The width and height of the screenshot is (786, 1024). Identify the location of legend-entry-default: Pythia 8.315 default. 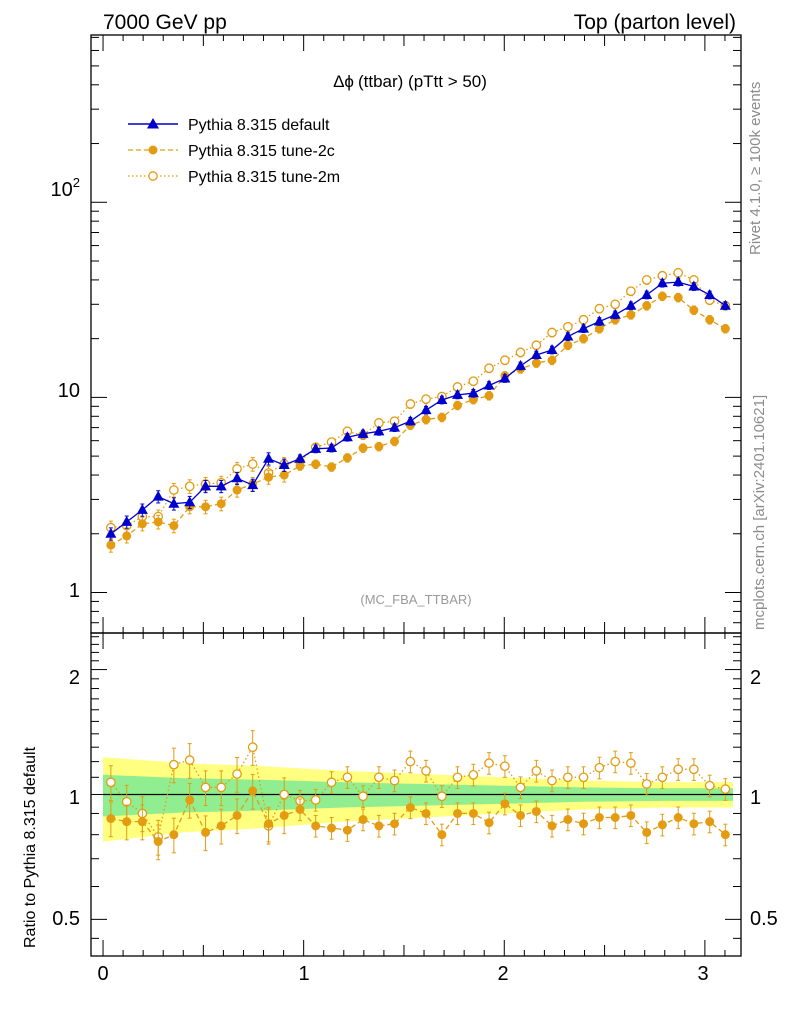
(229, 125).